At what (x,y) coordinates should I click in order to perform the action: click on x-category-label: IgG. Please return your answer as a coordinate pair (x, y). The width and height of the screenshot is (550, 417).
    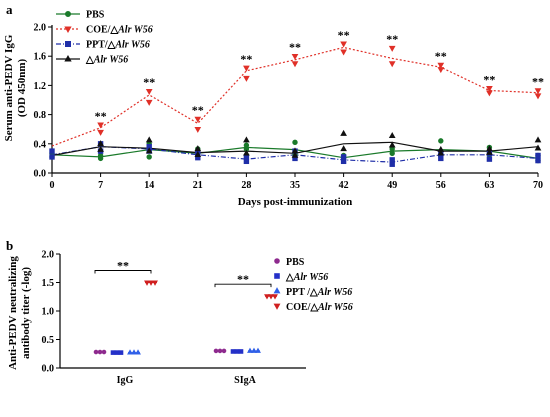
    Looking at the image, I should click on (125, 380).